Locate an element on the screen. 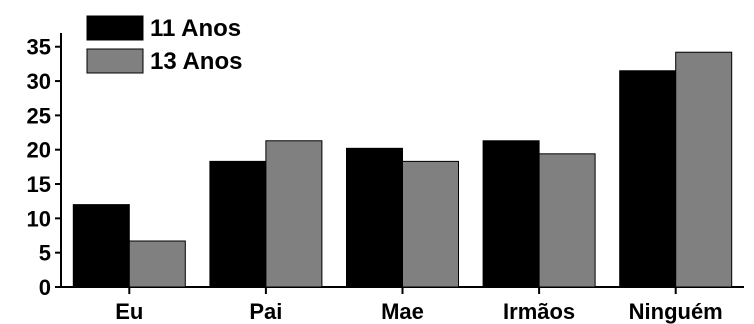  bar-11-anos-irmaos is located at coordinates (511, 214).